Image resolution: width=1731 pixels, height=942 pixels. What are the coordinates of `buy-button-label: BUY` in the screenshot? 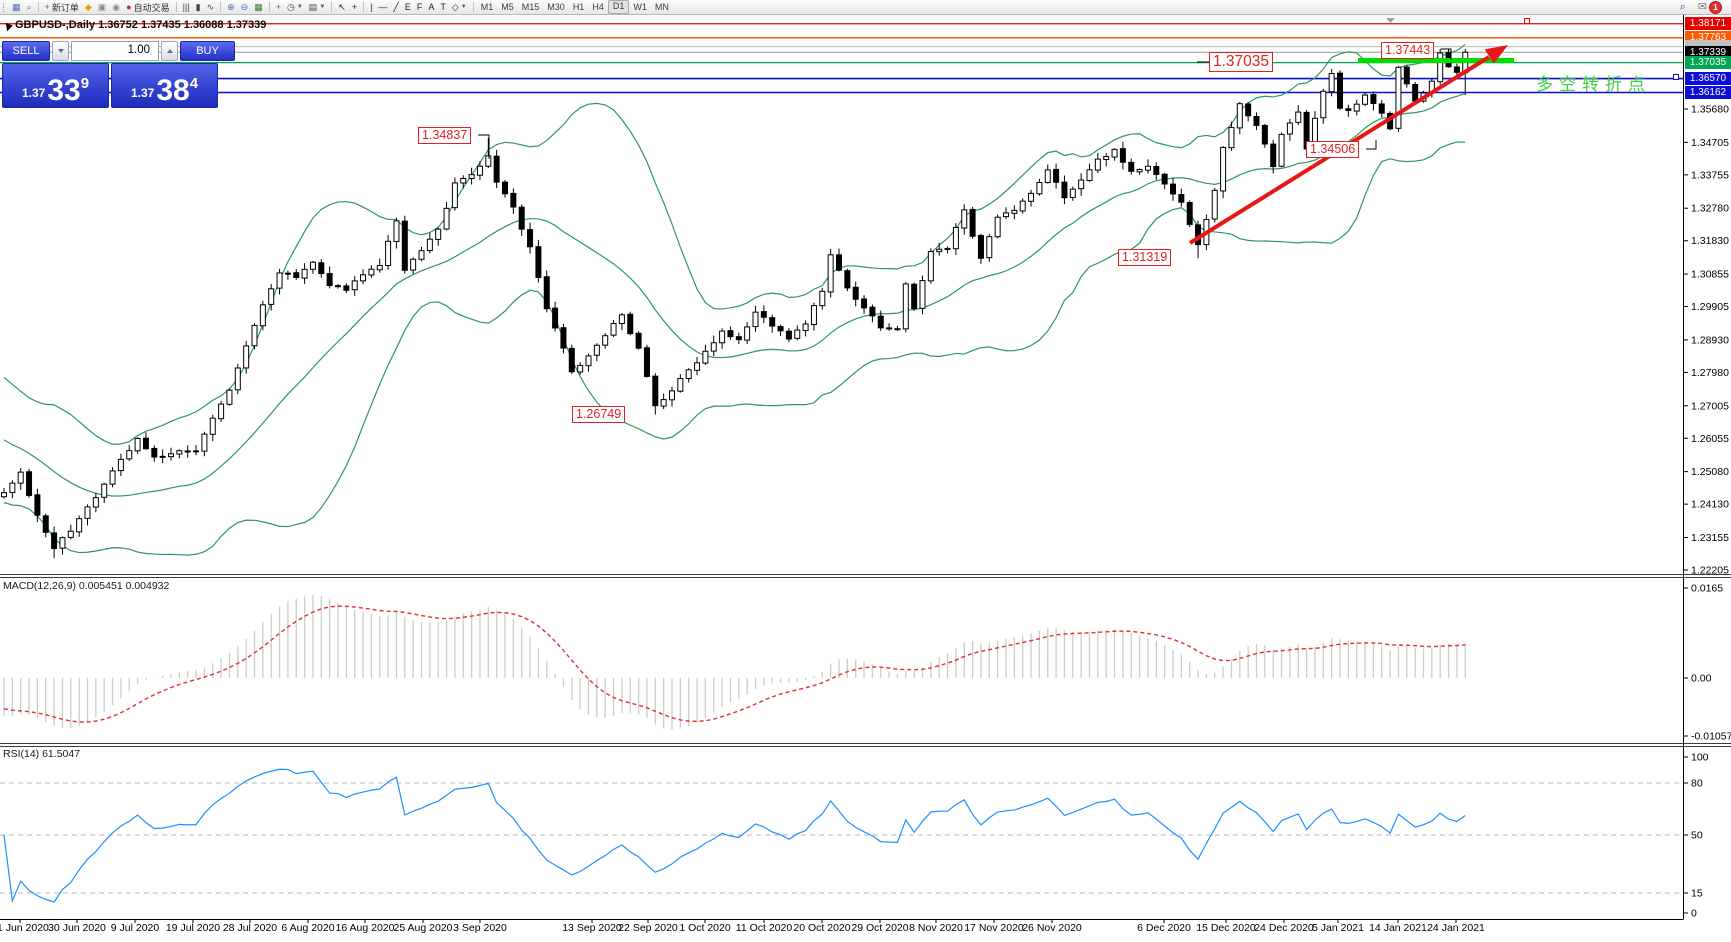 It's located at (207, 51).